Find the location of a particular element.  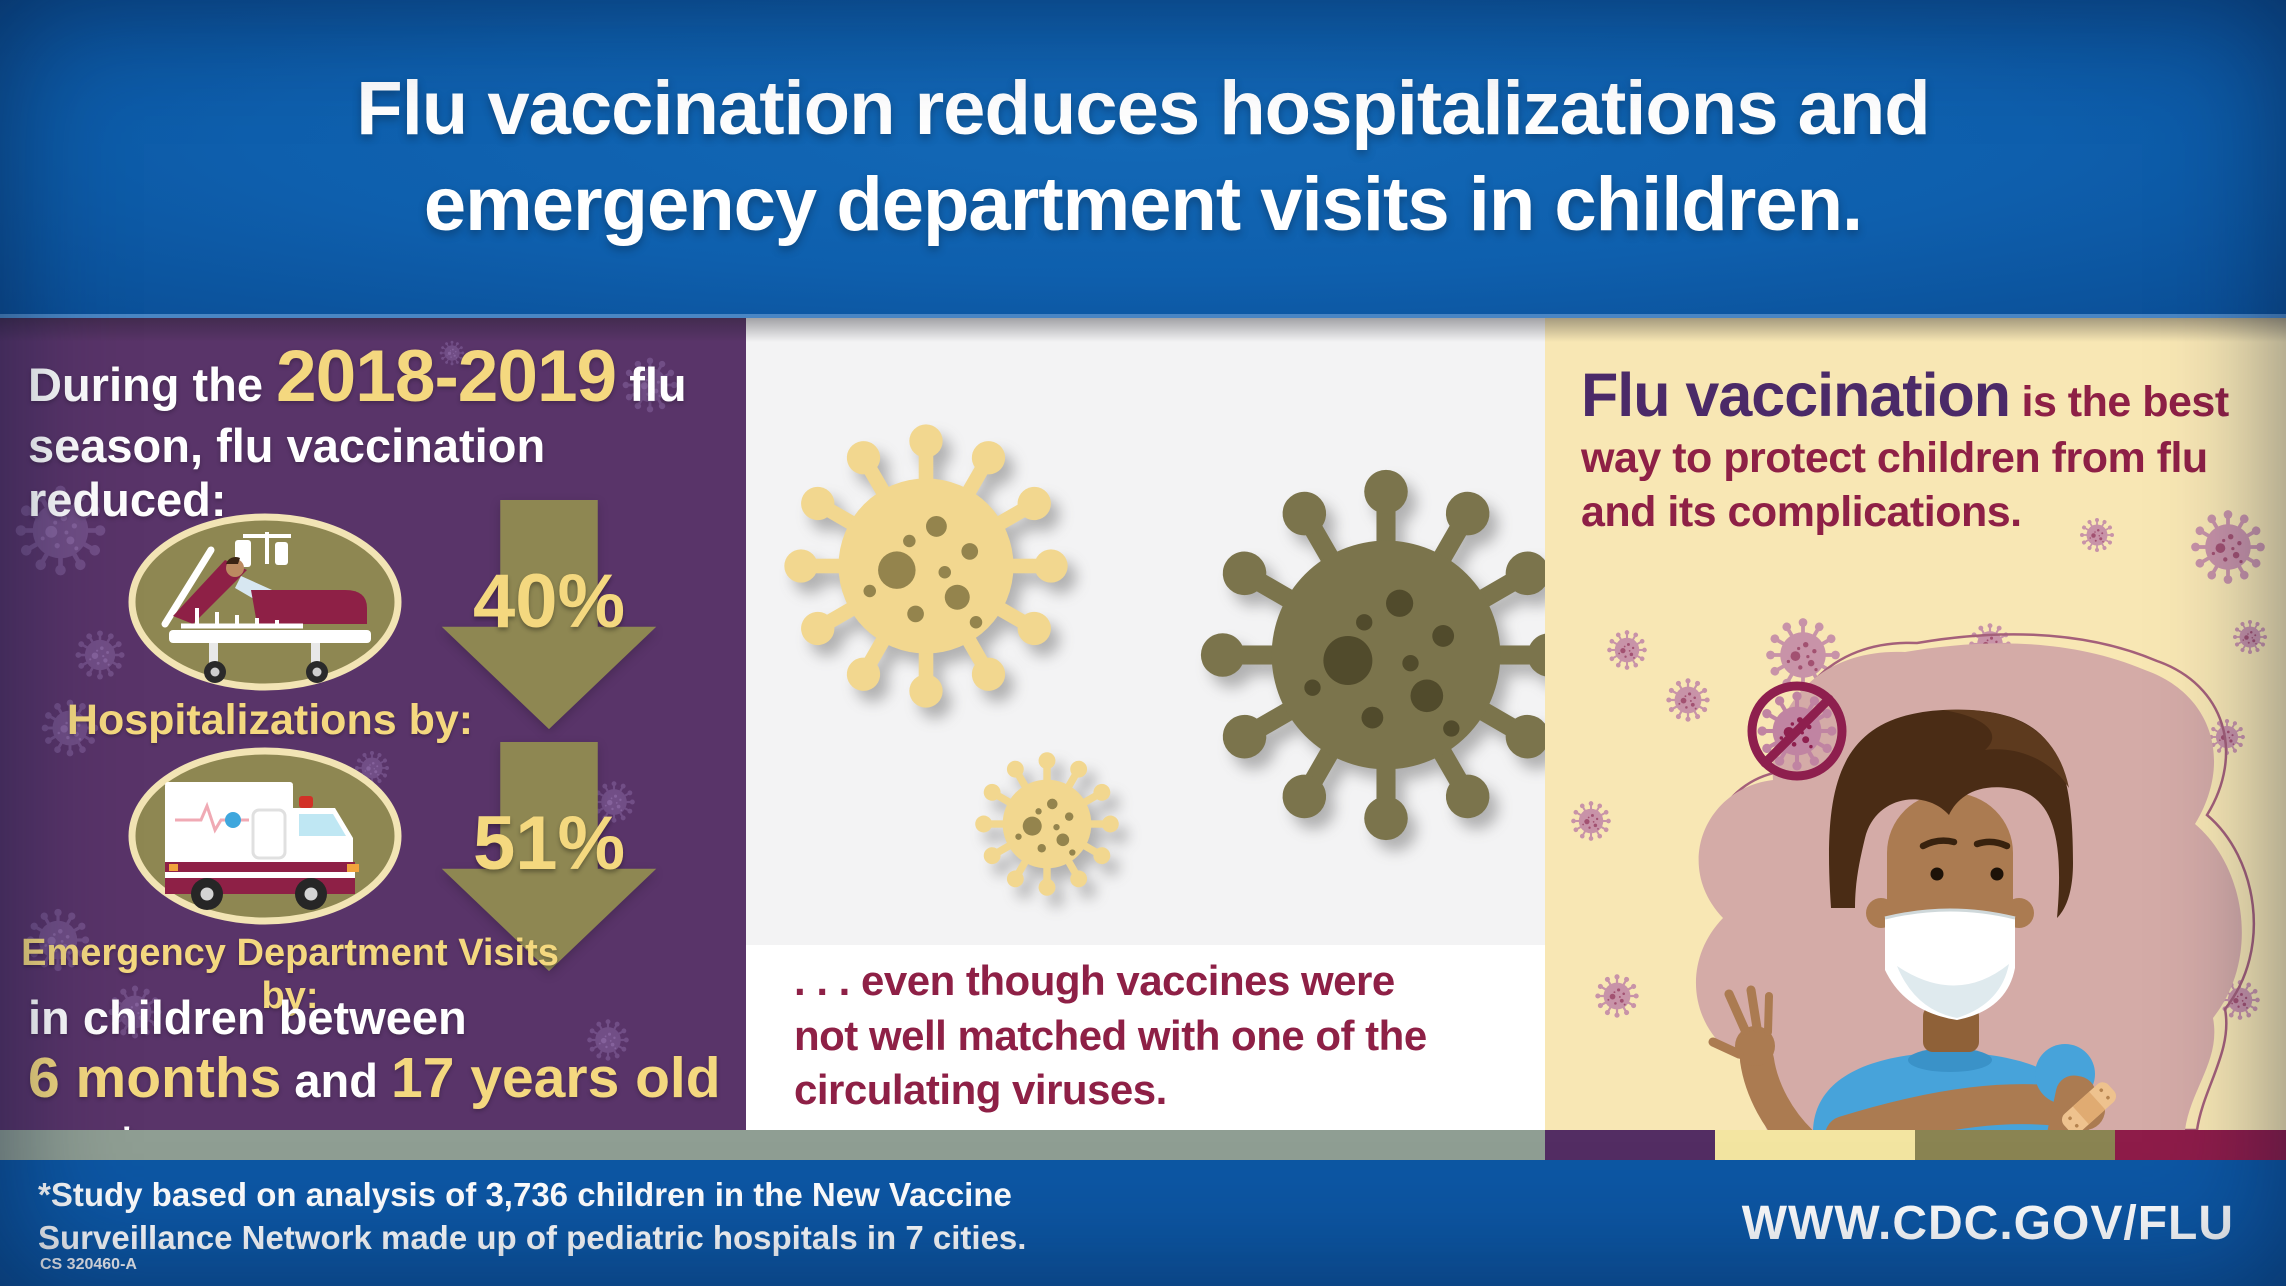

ambulance-icon is located at coordinates (265, 836).